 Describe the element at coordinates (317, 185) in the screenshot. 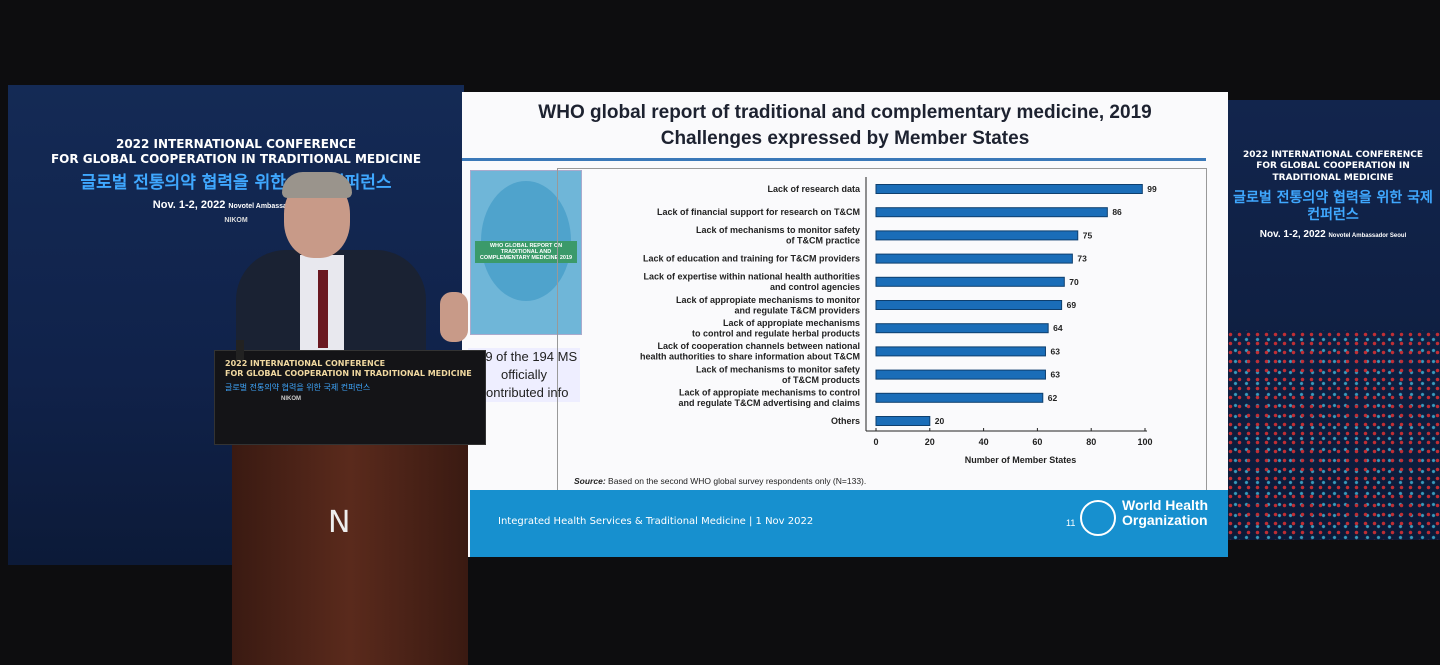

I see `speaker-hair` at that location.